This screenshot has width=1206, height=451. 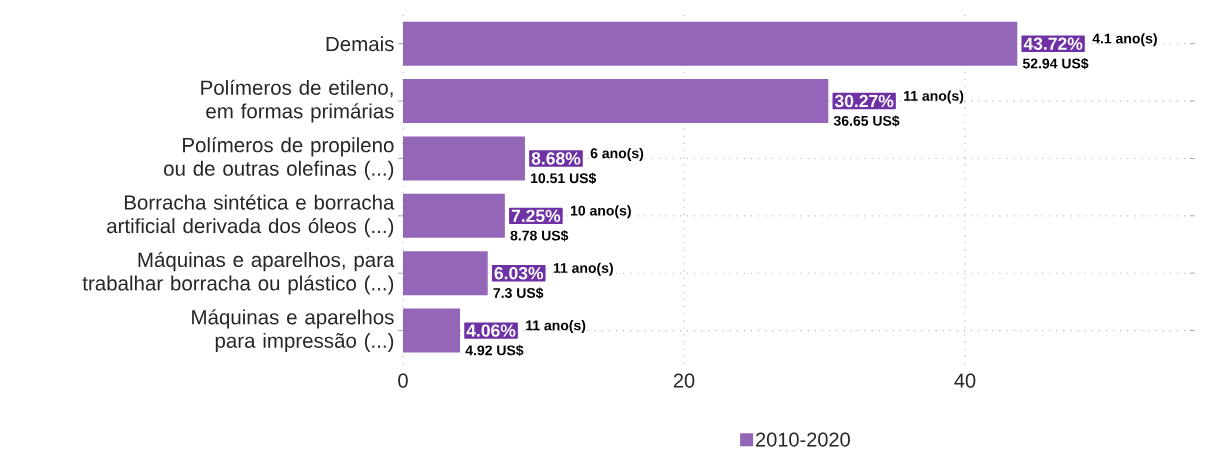 What do you see at coordinates (519, 273) in the screenshot?
I see `data-label: 6.03%` at bounding box center [519, 273].